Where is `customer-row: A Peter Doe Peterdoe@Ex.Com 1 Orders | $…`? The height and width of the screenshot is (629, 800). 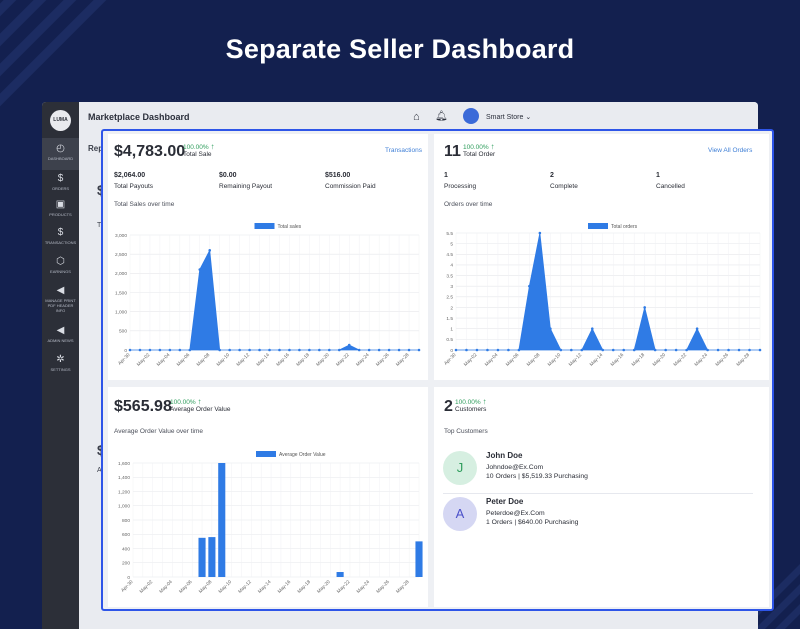
customer-row: A Peter Doe Peterdoe@Ex.Com 1 Orders | $… is located at coordinates (598, 516).